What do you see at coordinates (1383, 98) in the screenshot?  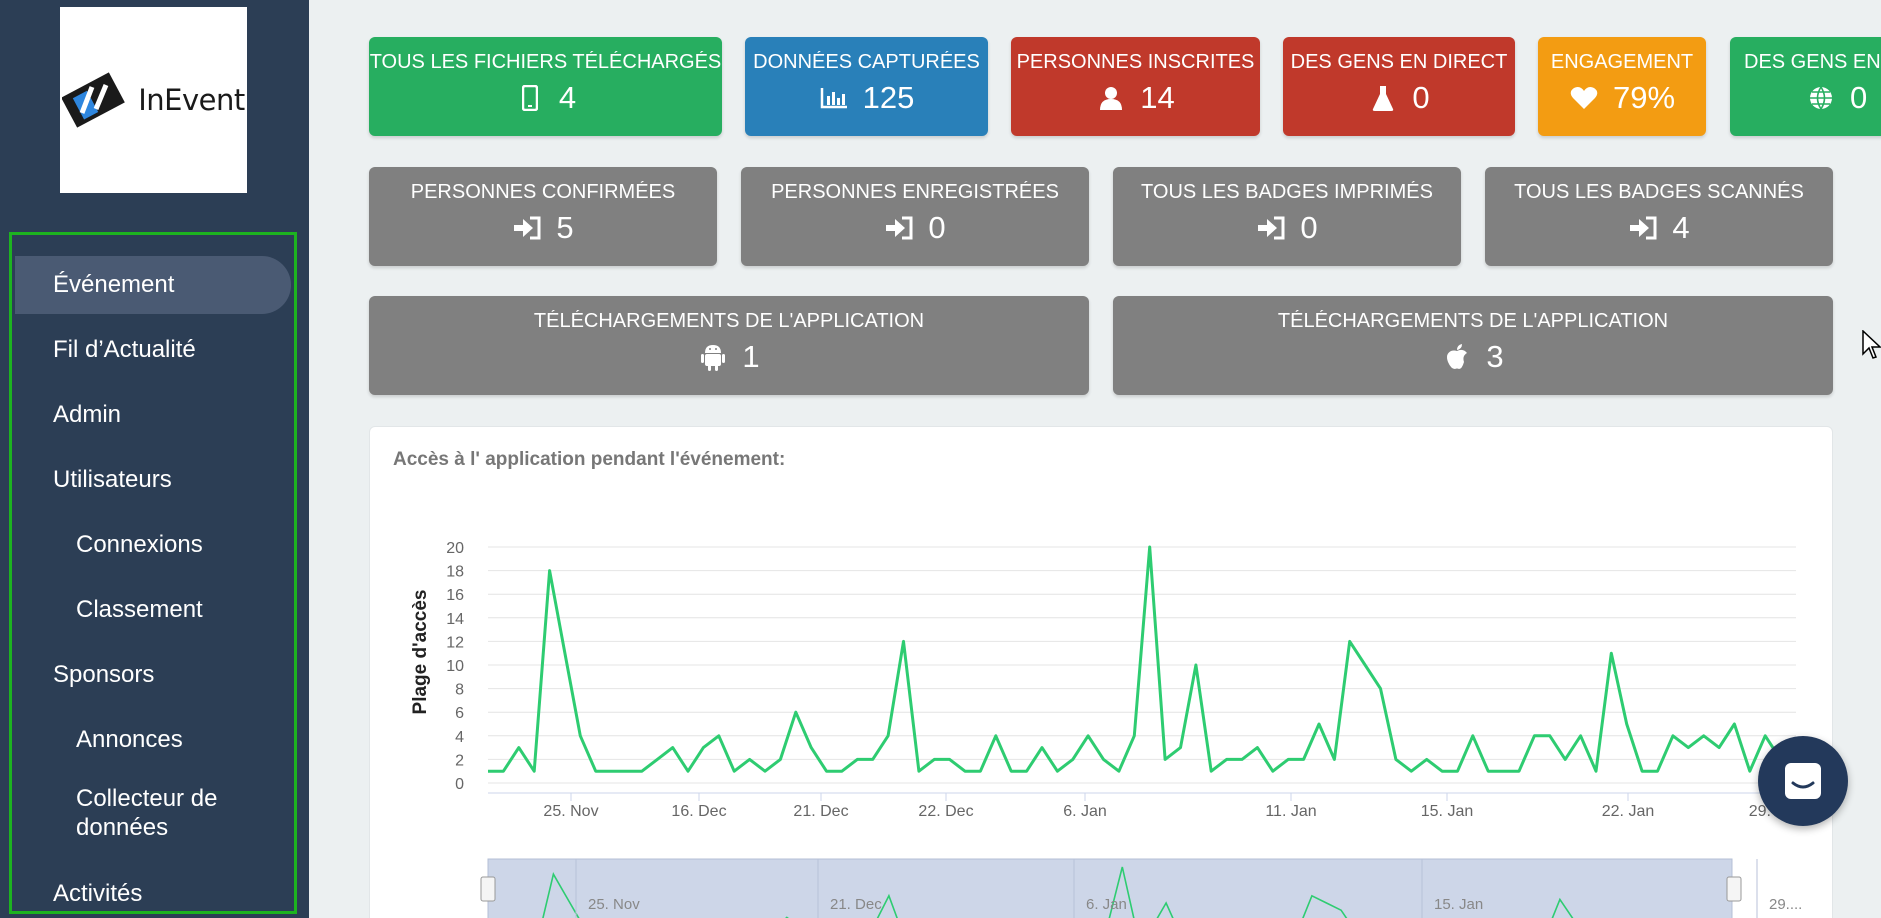 I see `flask-icon` at bounding box center [1383, 98].